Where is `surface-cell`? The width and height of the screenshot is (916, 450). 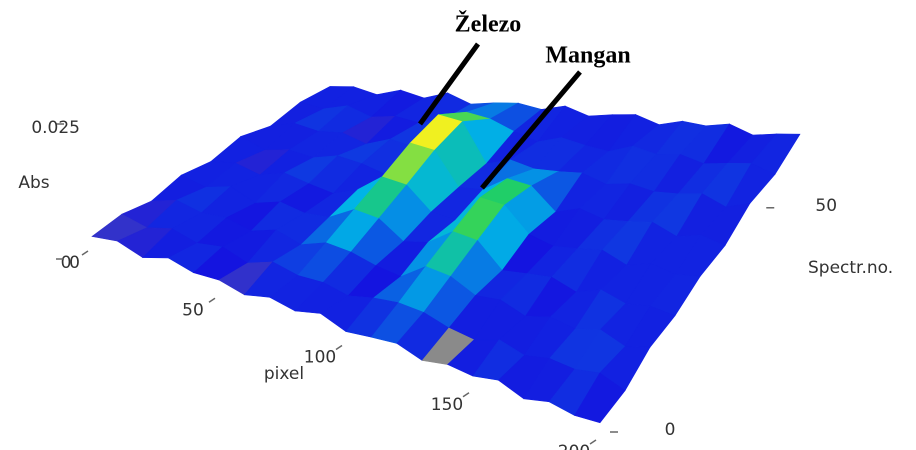
surface-cell is located at coordinates (600, 398).